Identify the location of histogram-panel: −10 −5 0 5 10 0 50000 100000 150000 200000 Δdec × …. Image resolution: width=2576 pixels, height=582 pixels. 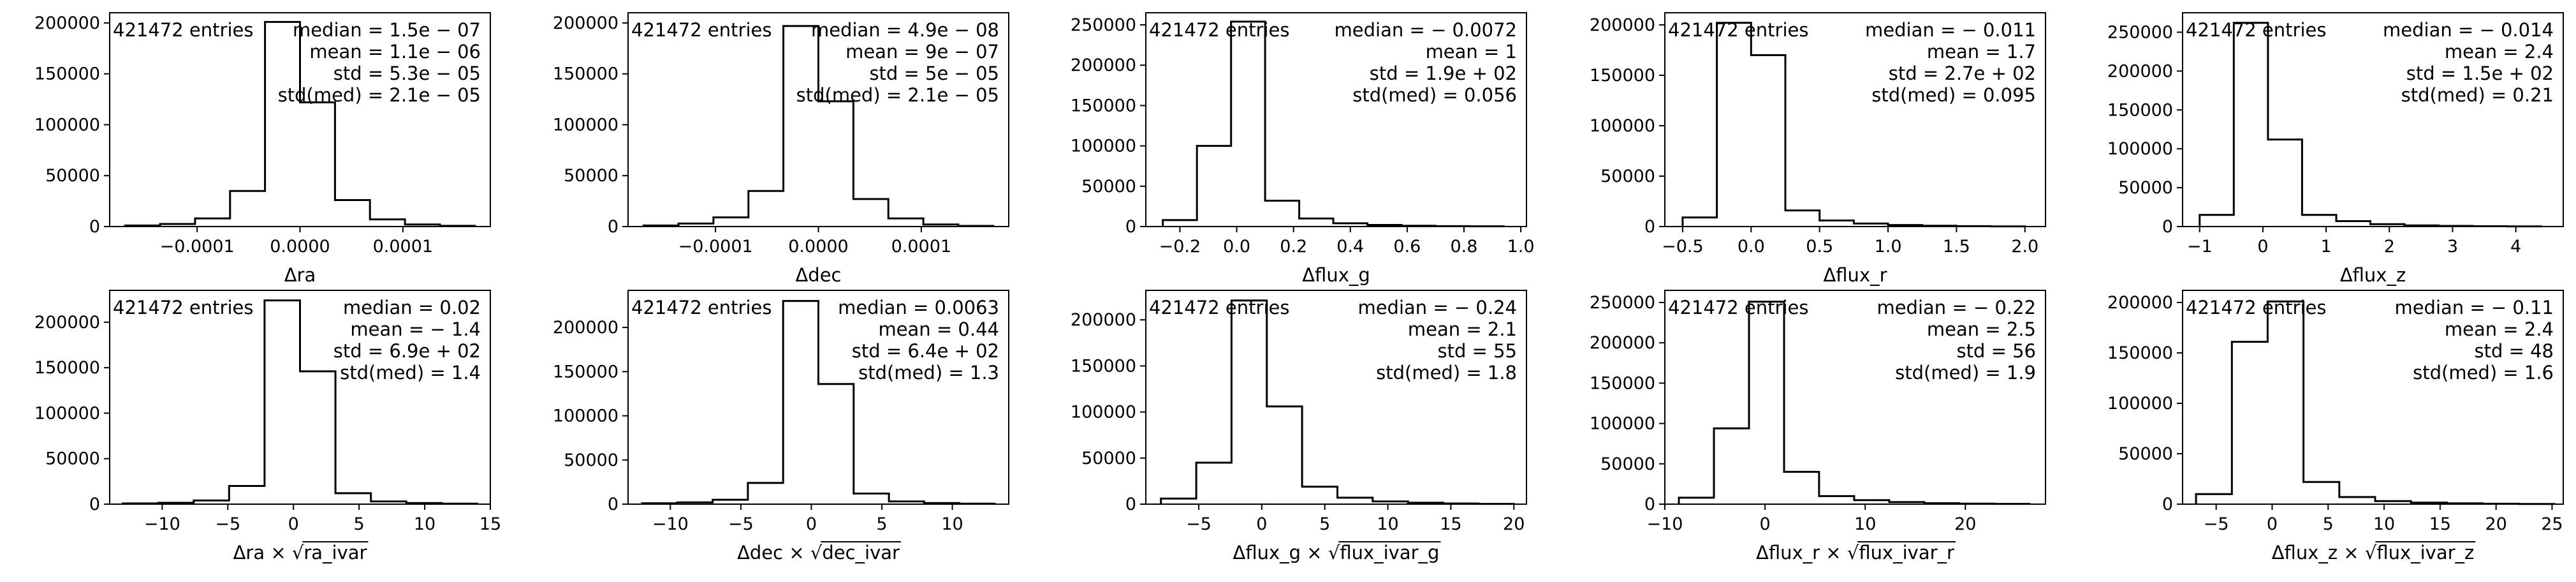
(781, 426).